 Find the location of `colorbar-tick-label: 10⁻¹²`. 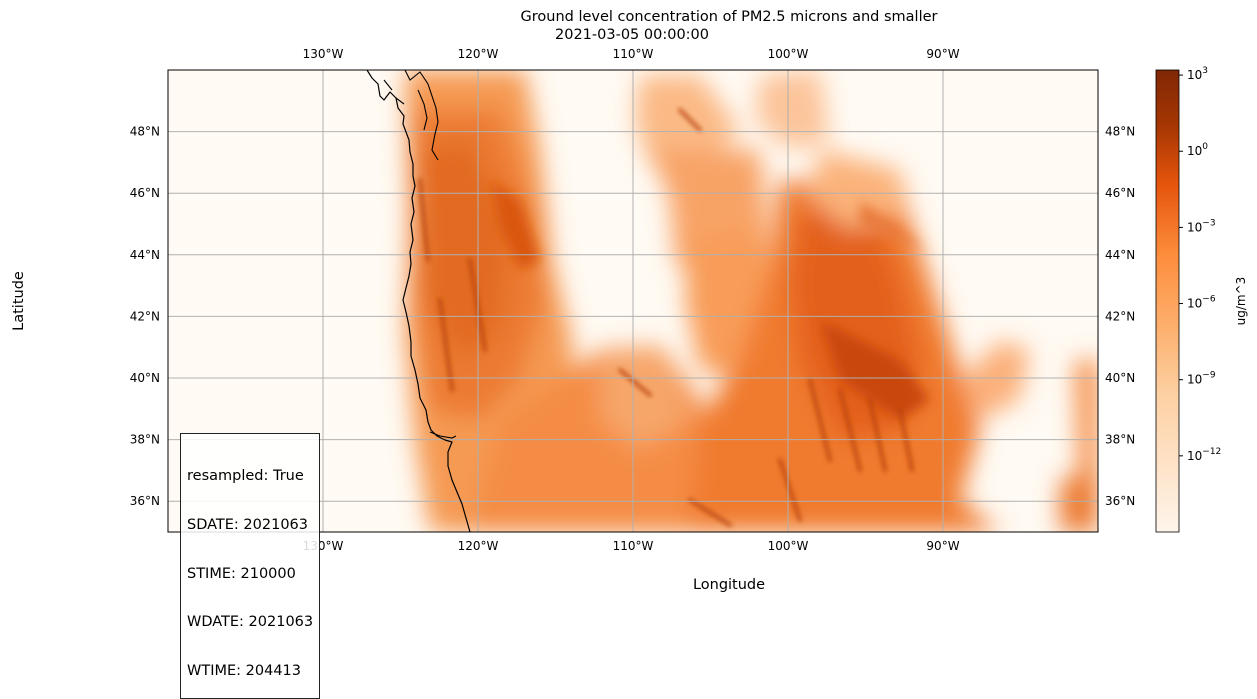

colorbar-tick-label: 10⁻¹² is located at coordinates (1204, 455).